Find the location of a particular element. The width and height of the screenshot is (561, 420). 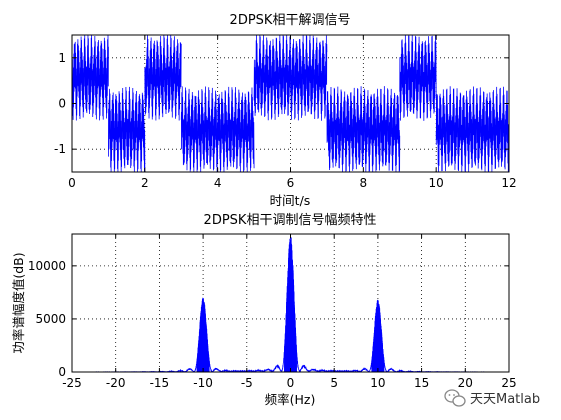

chart2-title: 2DPSK相干调制信号幅频特性 is located at coordinates (290, 220).